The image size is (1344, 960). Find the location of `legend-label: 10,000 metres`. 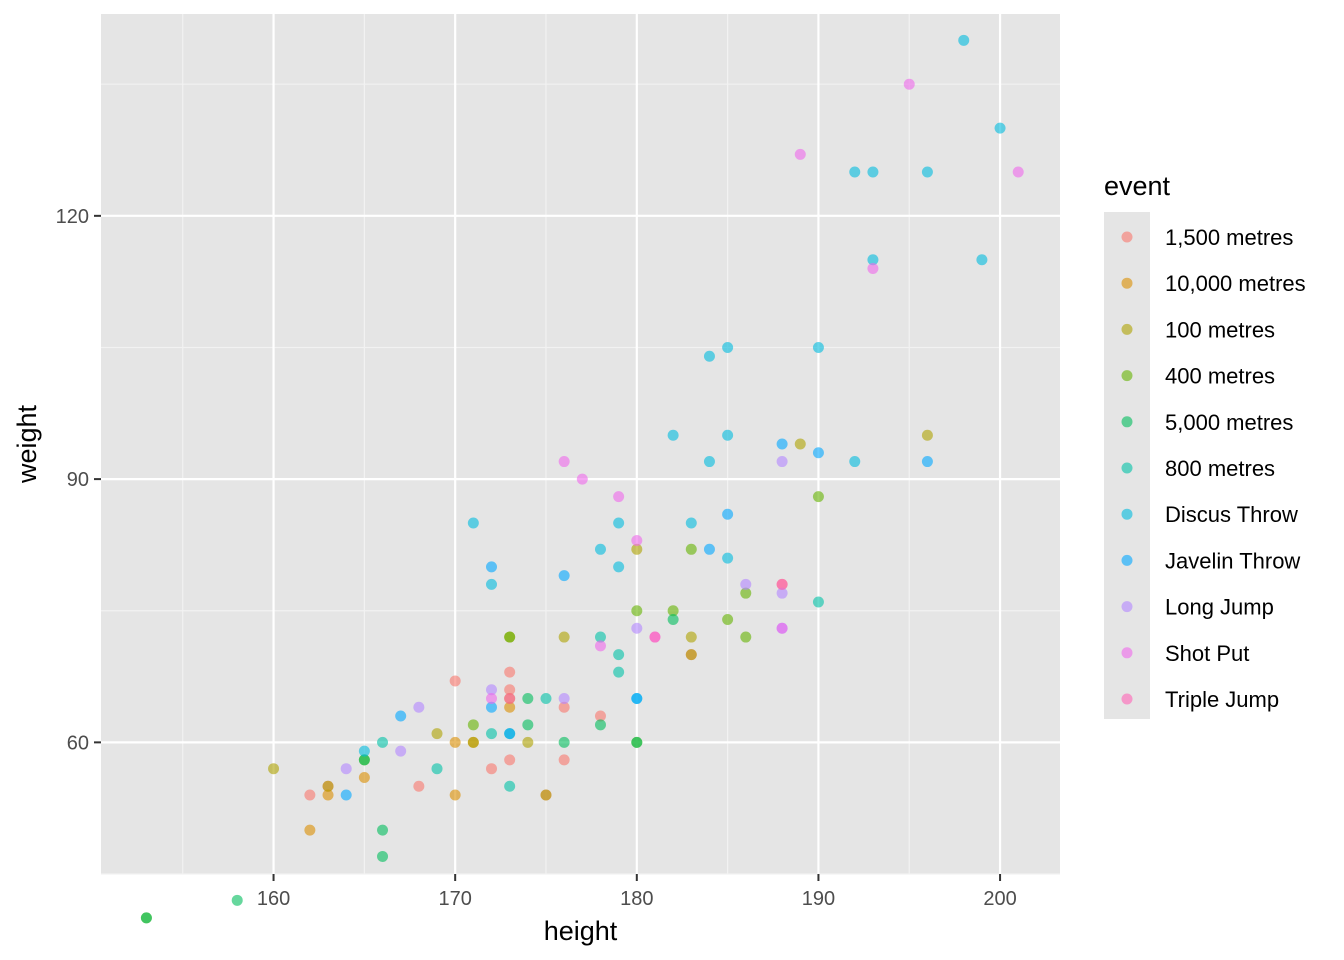

legend-label: 10,000 metres is located at coordinates (1235, 283).